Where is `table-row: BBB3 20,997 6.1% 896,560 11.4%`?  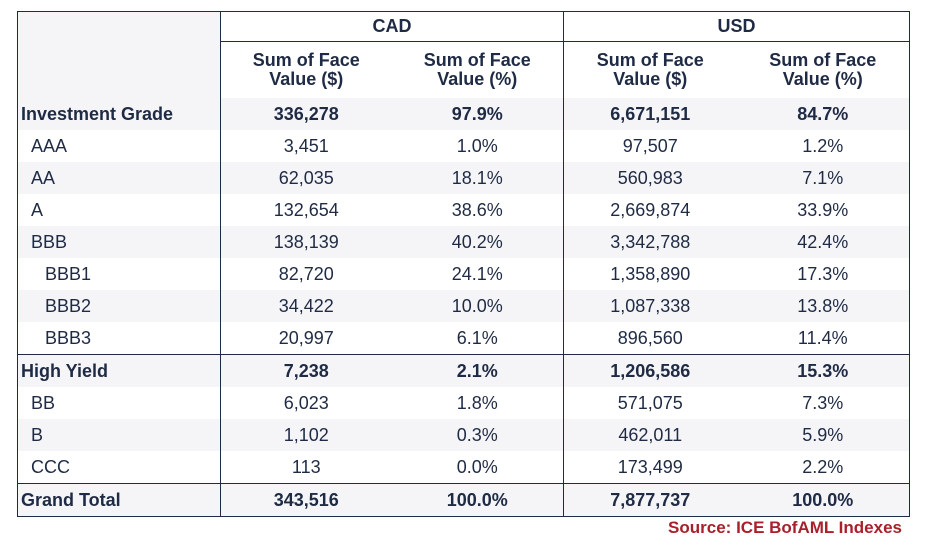 table-row: BBB3 20,997 6.1% 896,560 11.4% is located at coordinates (464, 338).